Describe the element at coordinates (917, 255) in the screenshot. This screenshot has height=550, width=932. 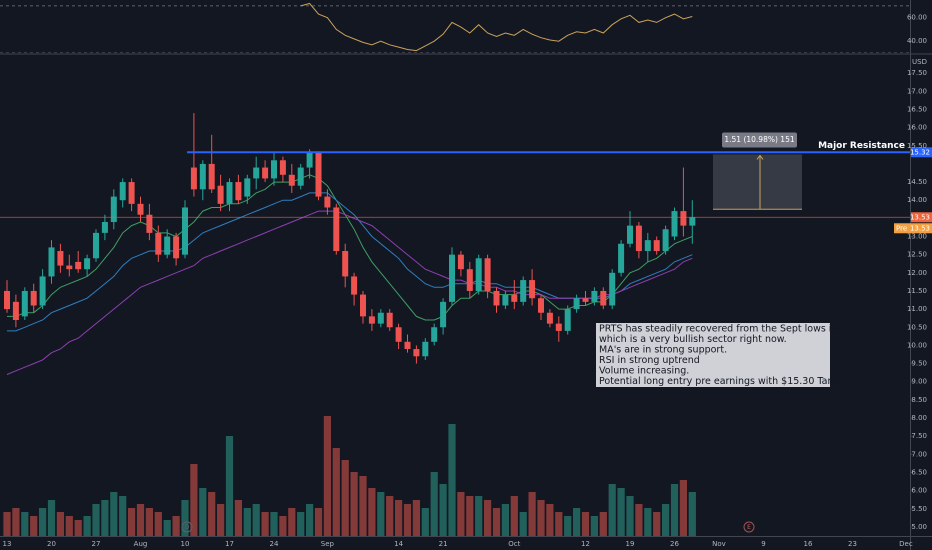
I see `y-tick-label: 12.50` at that location.